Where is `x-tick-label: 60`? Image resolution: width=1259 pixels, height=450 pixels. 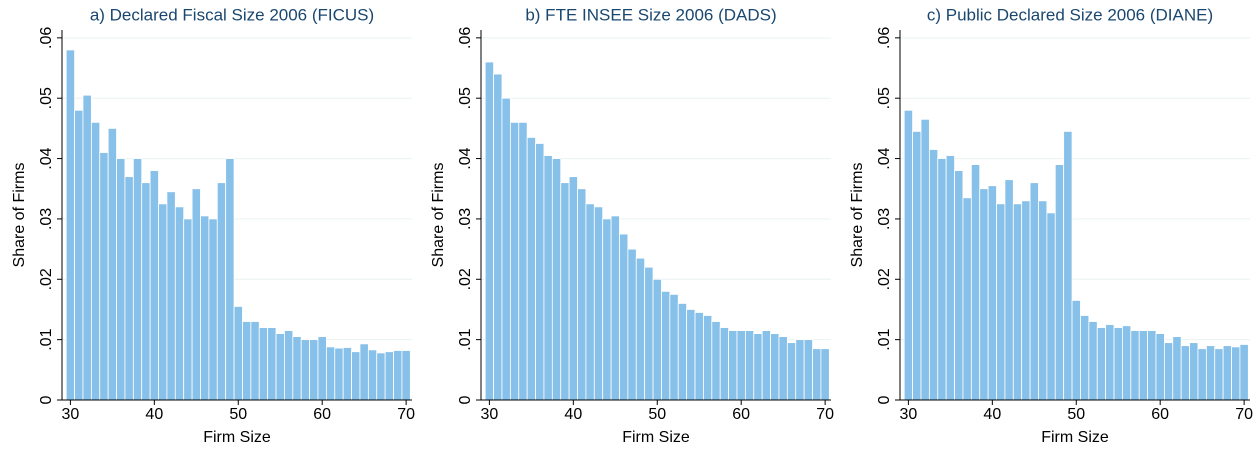 x-tick-label: 60 is located at coordinates (1160, 414).